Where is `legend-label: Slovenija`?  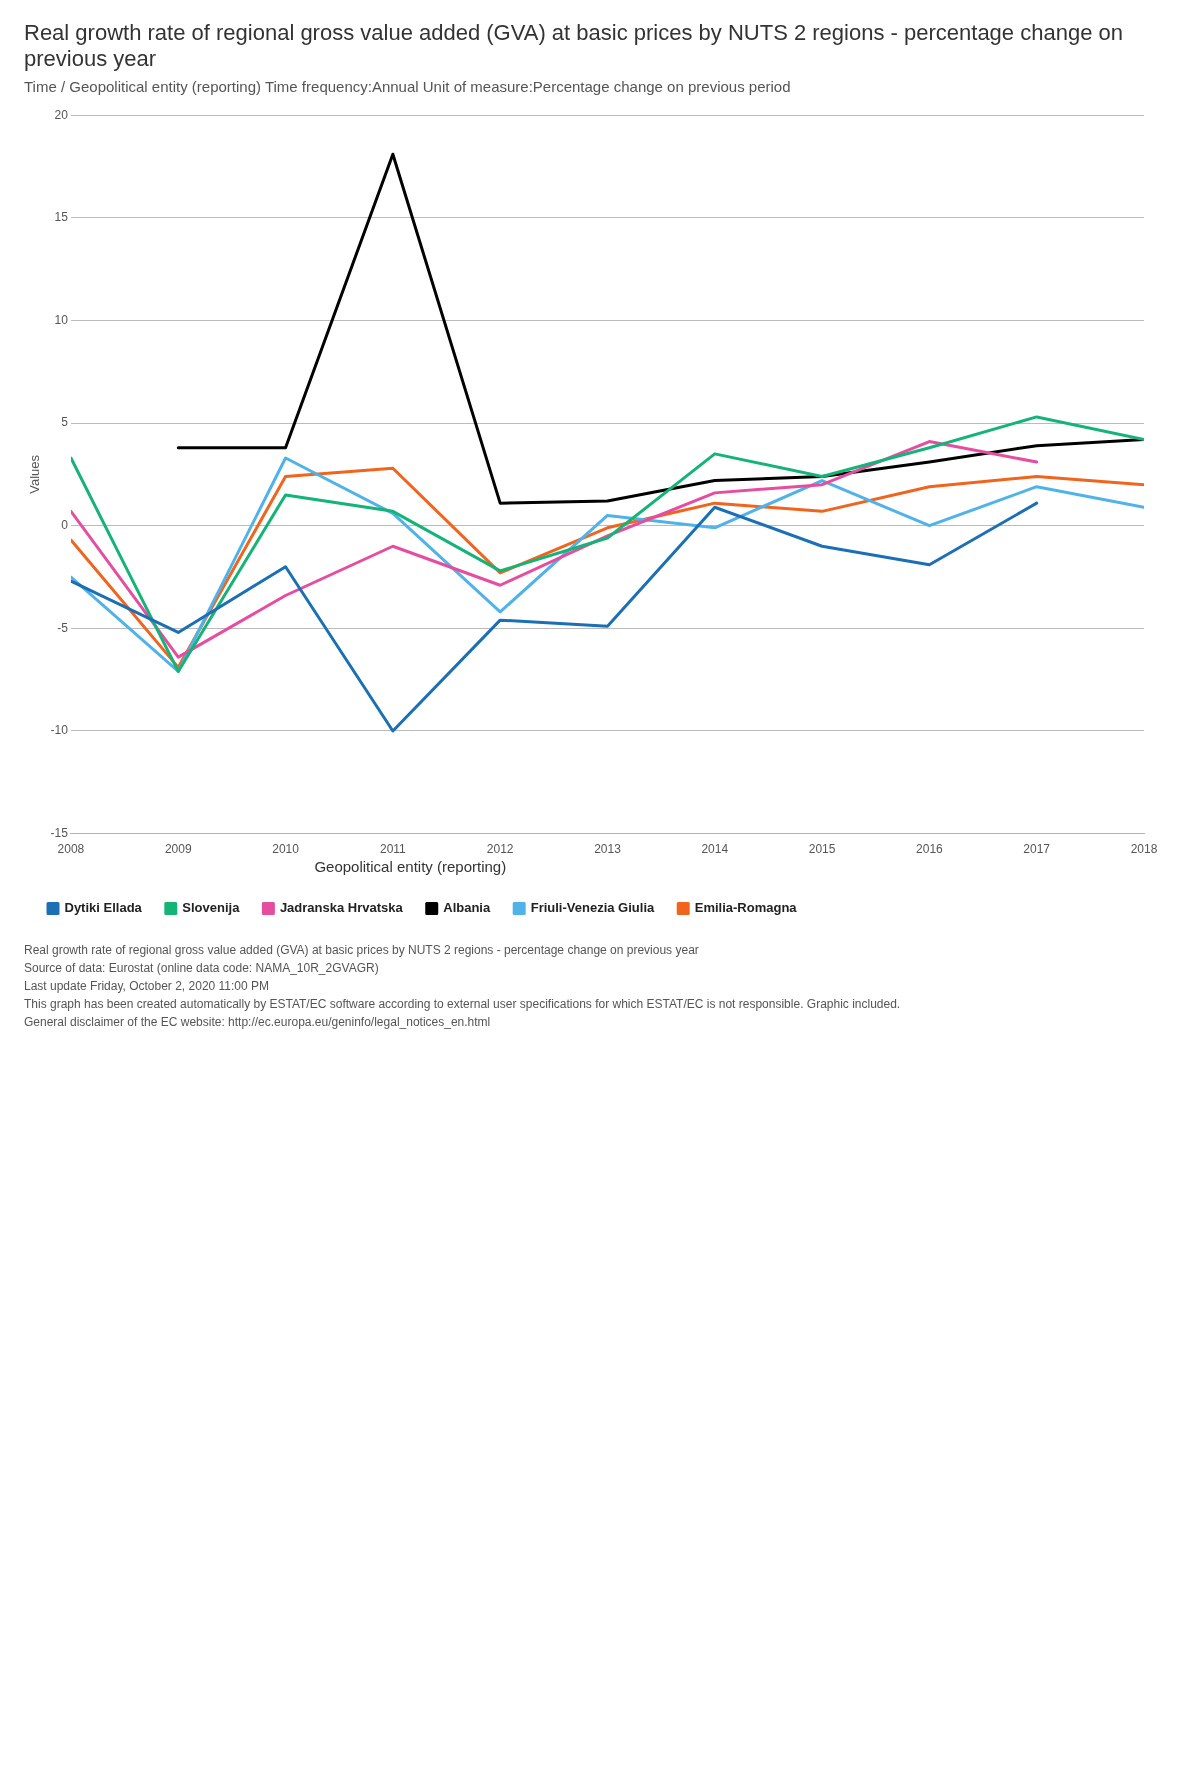
legend-label: Slovenija is located at coordinates (211, 908).